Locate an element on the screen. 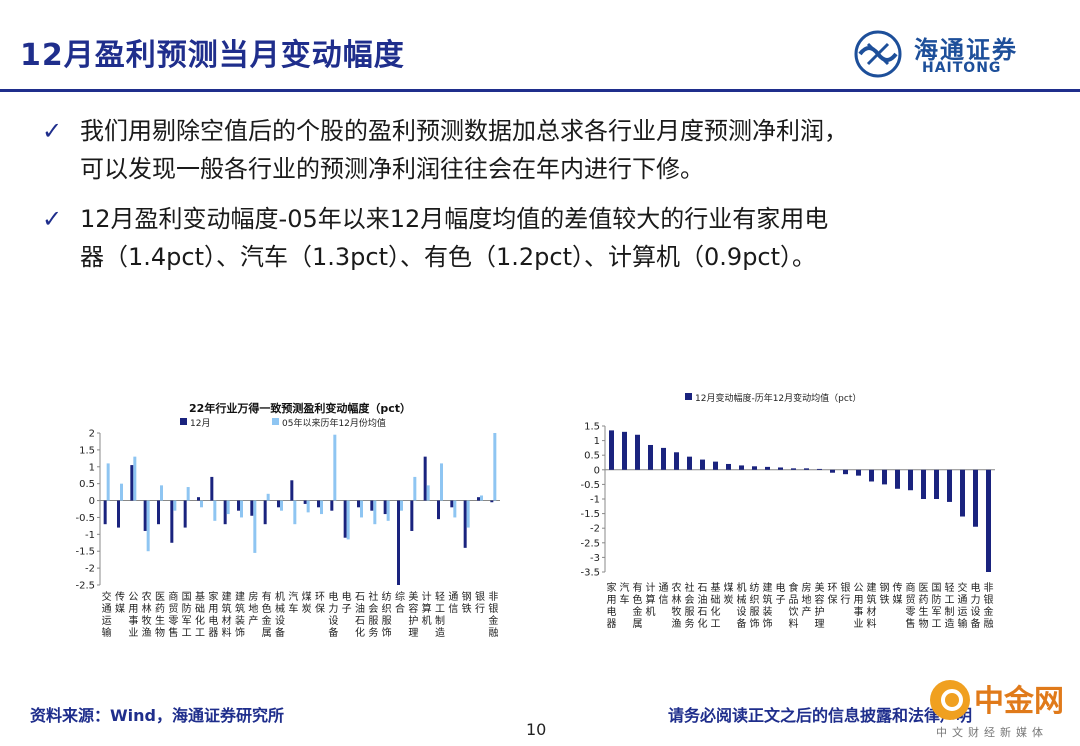  category-label-16: 环保 is located at coordinates (320, 603).